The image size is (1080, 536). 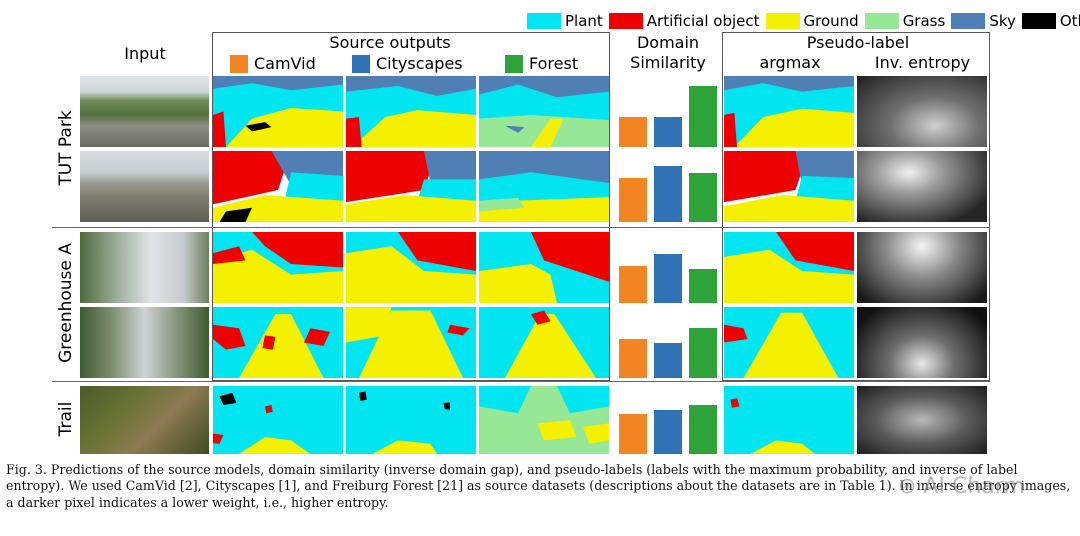 I want to click on source-cityscapes: Cityscapes, so click(x=407, y=63).